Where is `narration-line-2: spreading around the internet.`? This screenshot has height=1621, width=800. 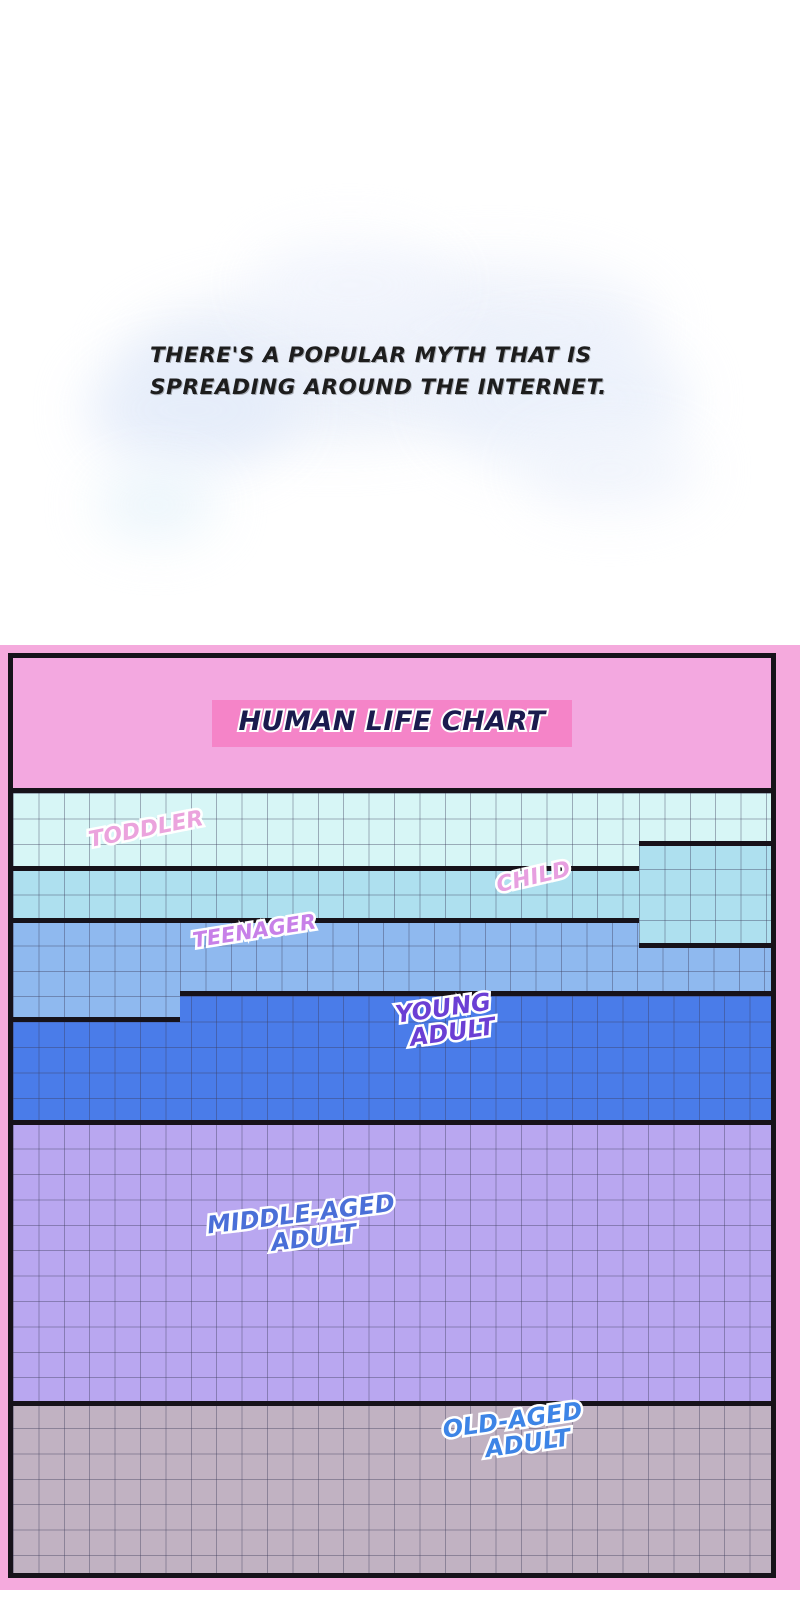
narration-line-2: spreading around the internet. is located at coordinates (378, 387).